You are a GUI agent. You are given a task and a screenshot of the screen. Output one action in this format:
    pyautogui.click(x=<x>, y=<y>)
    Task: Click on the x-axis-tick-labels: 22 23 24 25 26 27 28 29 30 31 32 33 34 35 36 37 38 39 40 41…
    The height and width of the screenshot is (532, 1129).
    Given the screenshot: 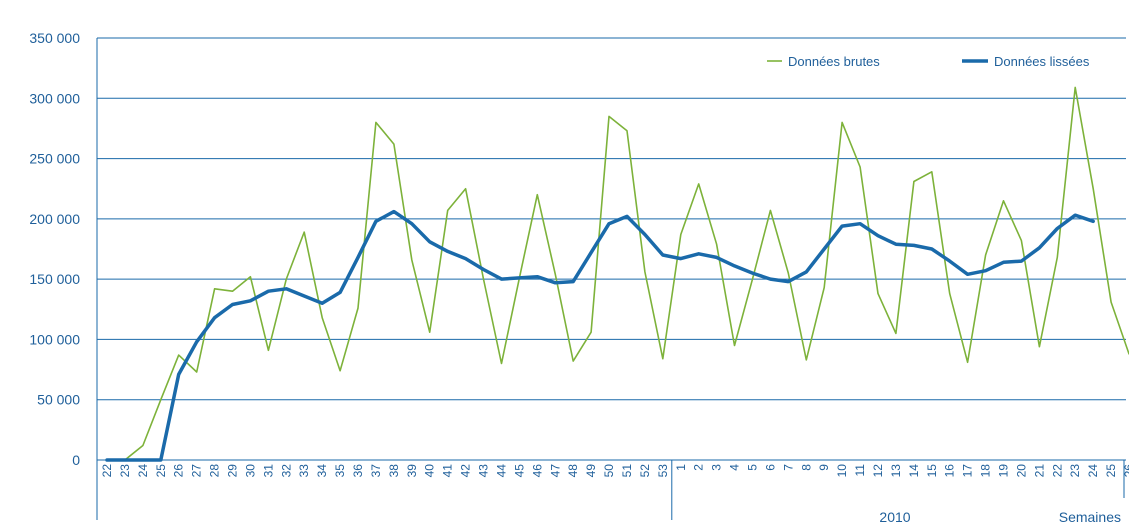 What is the action you would take?
    pyautogui.click(x=614, y=471)
    